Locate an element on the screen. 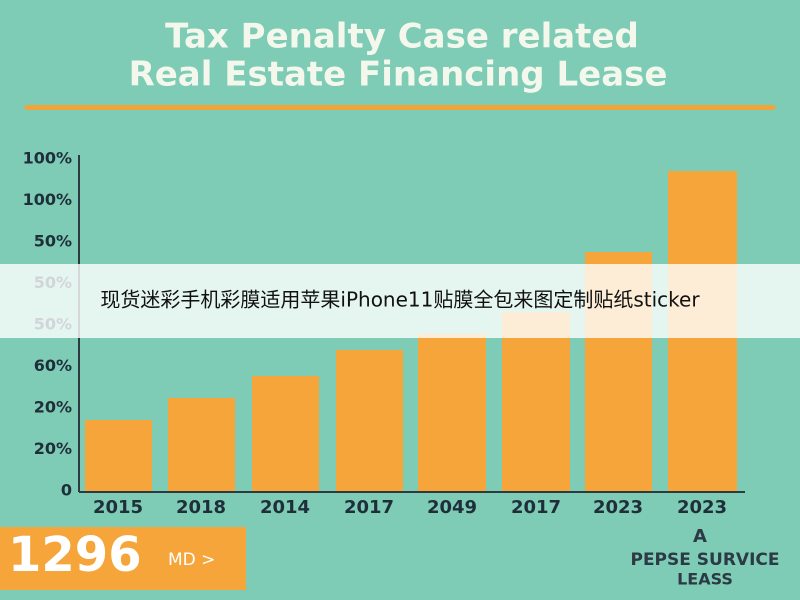  y-axis-label: 0 is located at coordinates (66, 490).